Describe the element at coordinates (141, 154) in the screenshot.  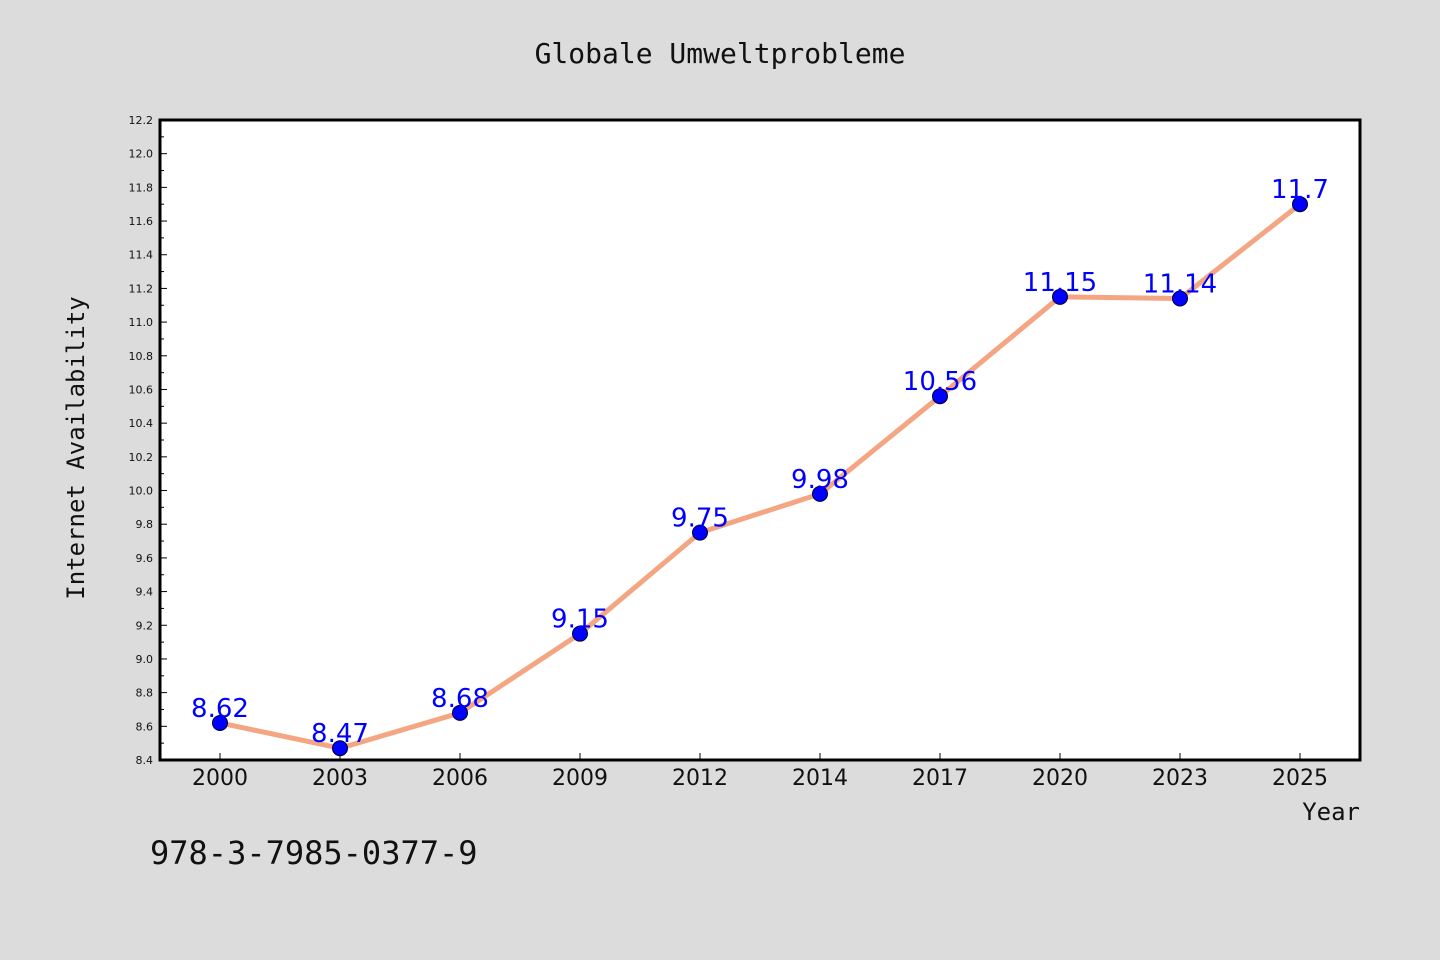
I see `y-tick-label: 12.0` at that location.